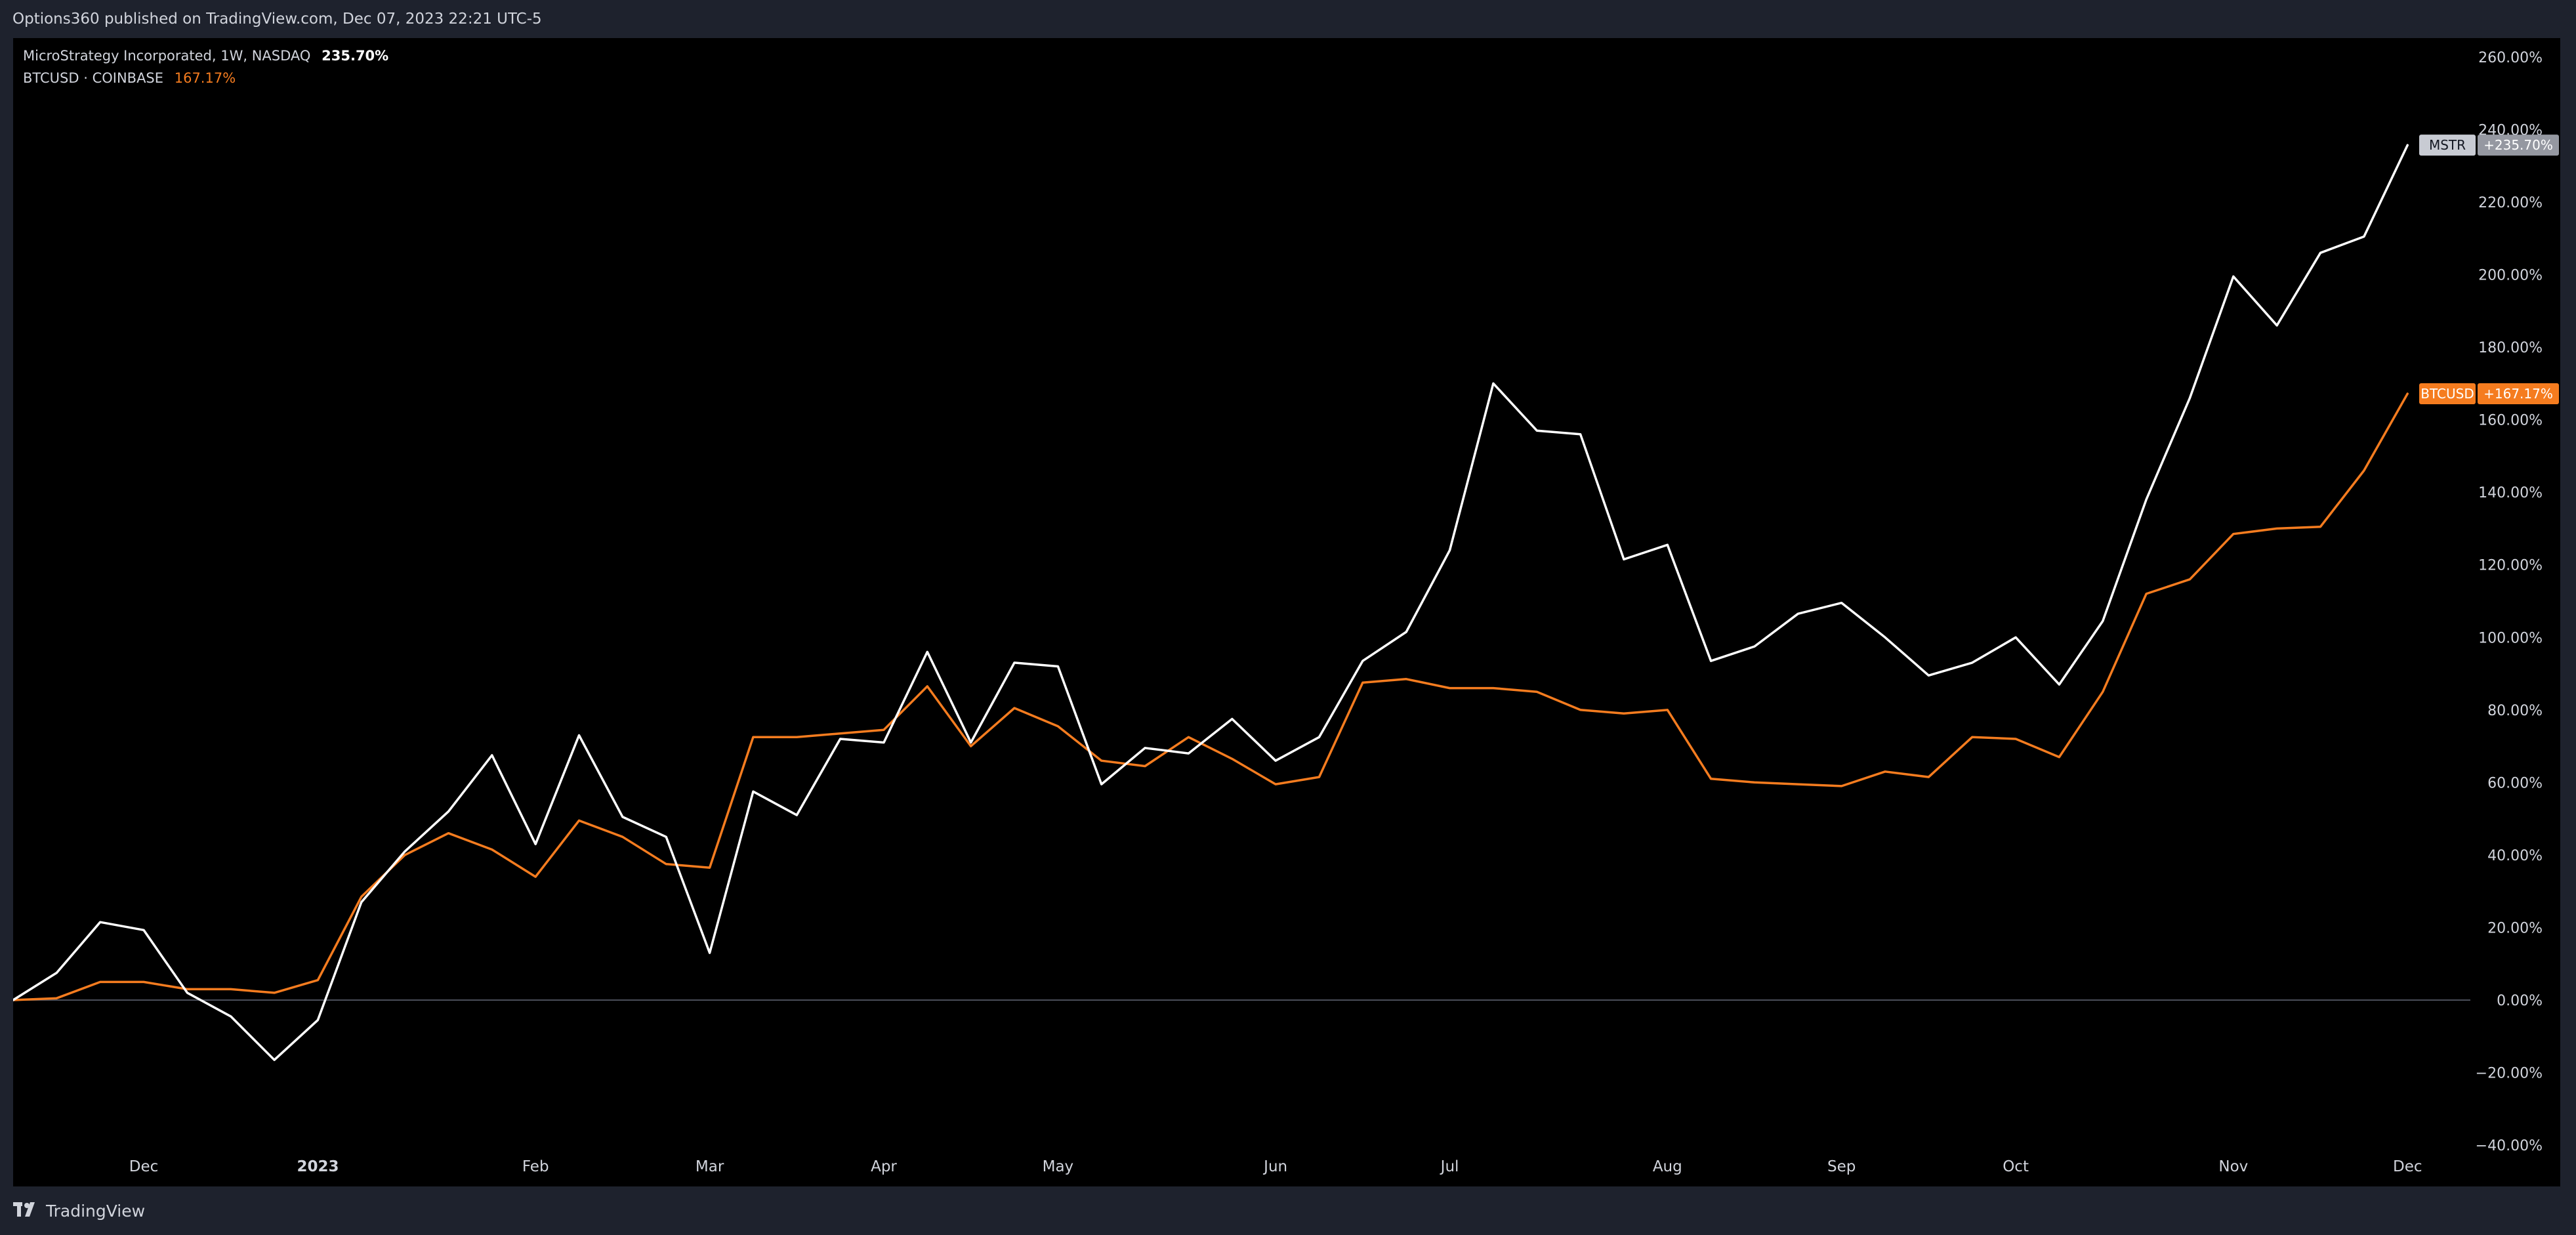 The image size is (2576, 1235). I want to click on x-tick-label: Aug, so click(1668, 1166).